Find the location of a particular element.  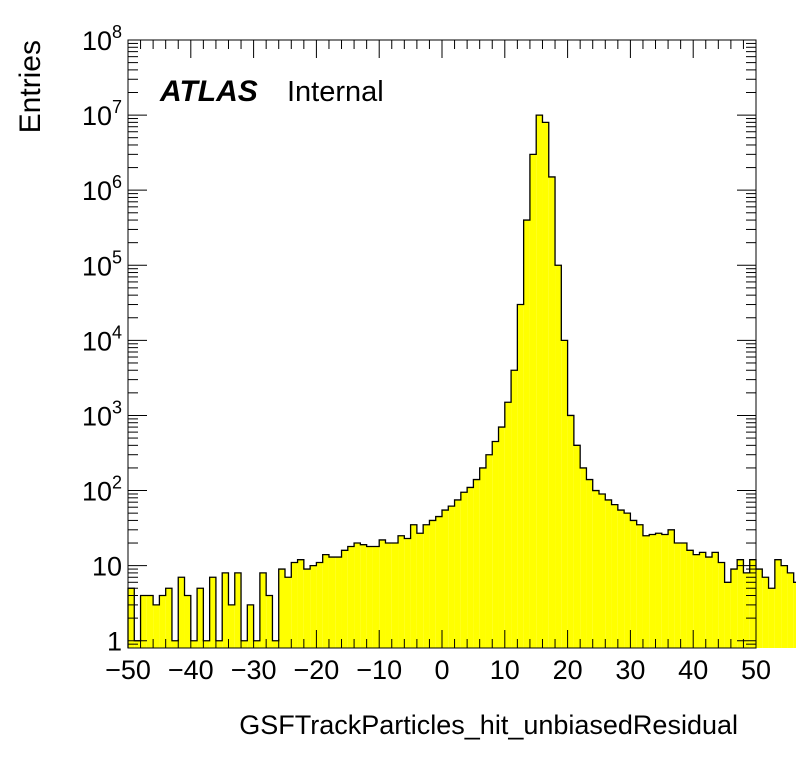

x-tick-label: −50 is located at coordinates (128, 670).